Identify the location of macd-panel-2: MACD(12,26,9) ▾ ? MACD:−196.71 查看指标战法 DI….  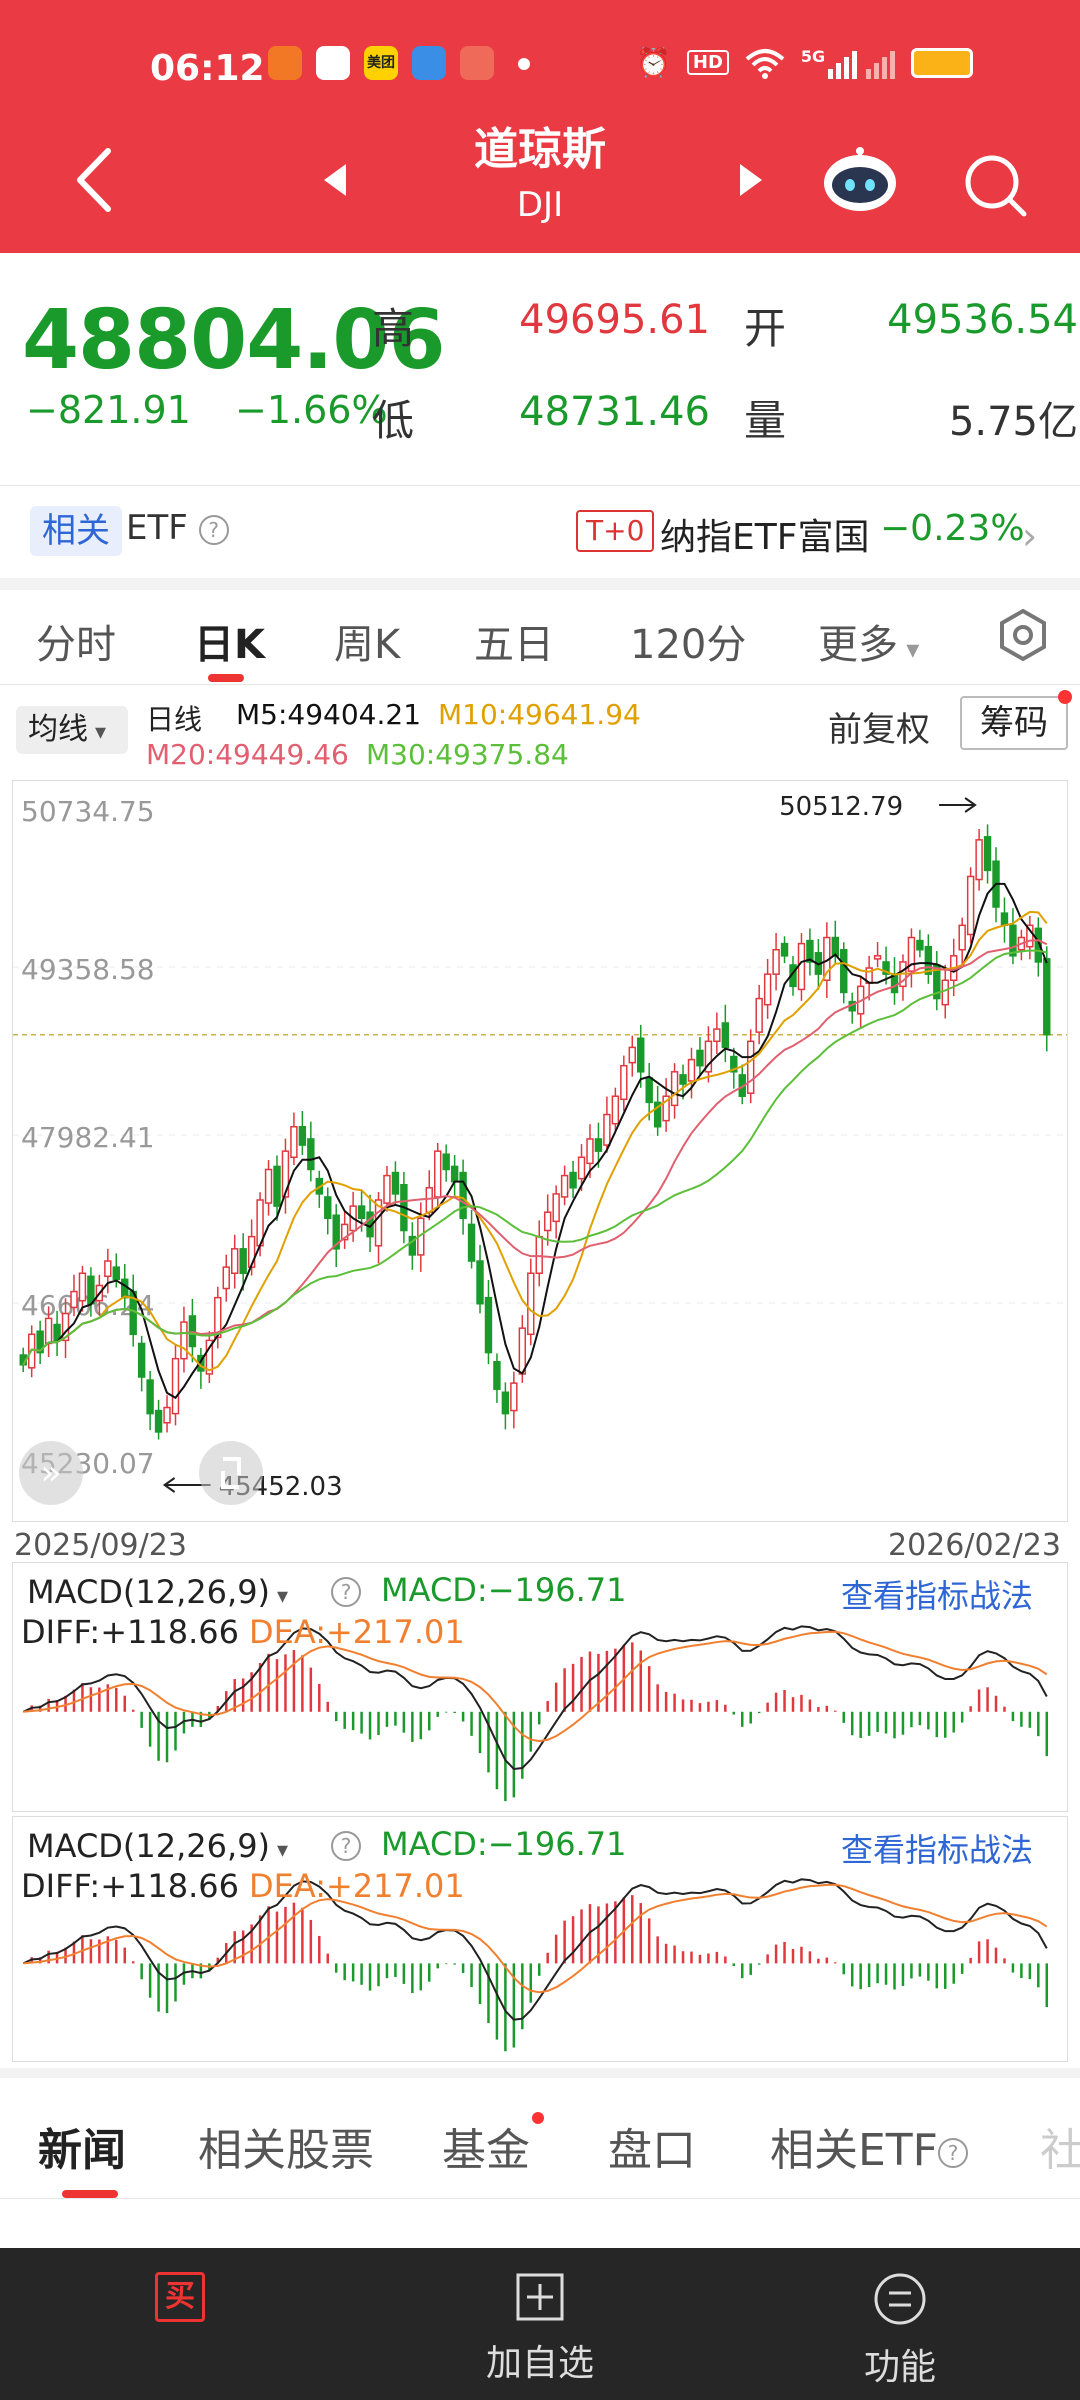
(540, 1939).